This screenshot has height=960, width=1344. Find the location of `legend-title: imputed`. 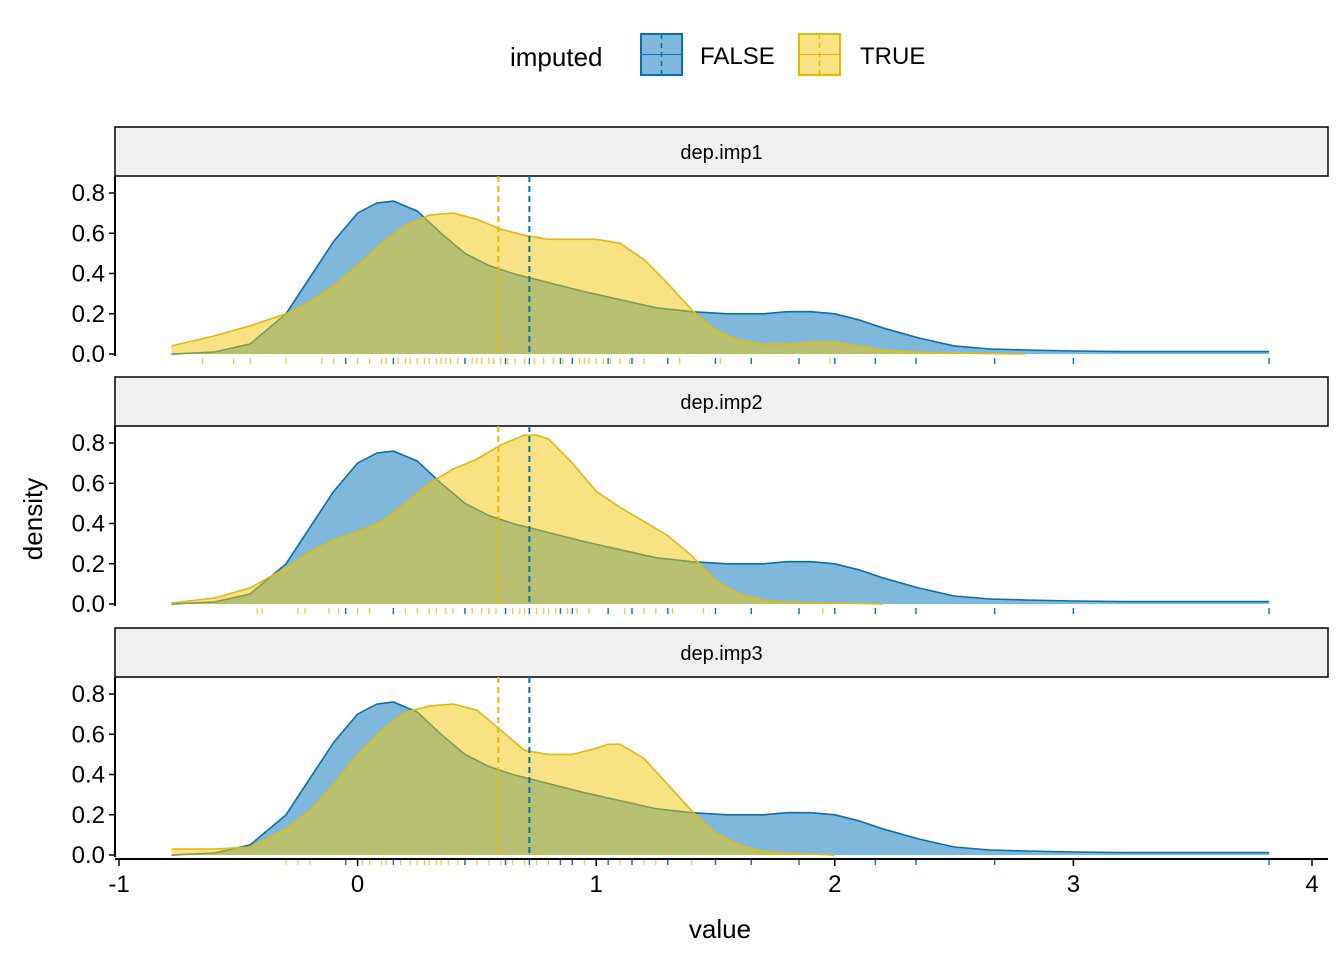

legend-title: imputed is located at coordinates (556, 57).